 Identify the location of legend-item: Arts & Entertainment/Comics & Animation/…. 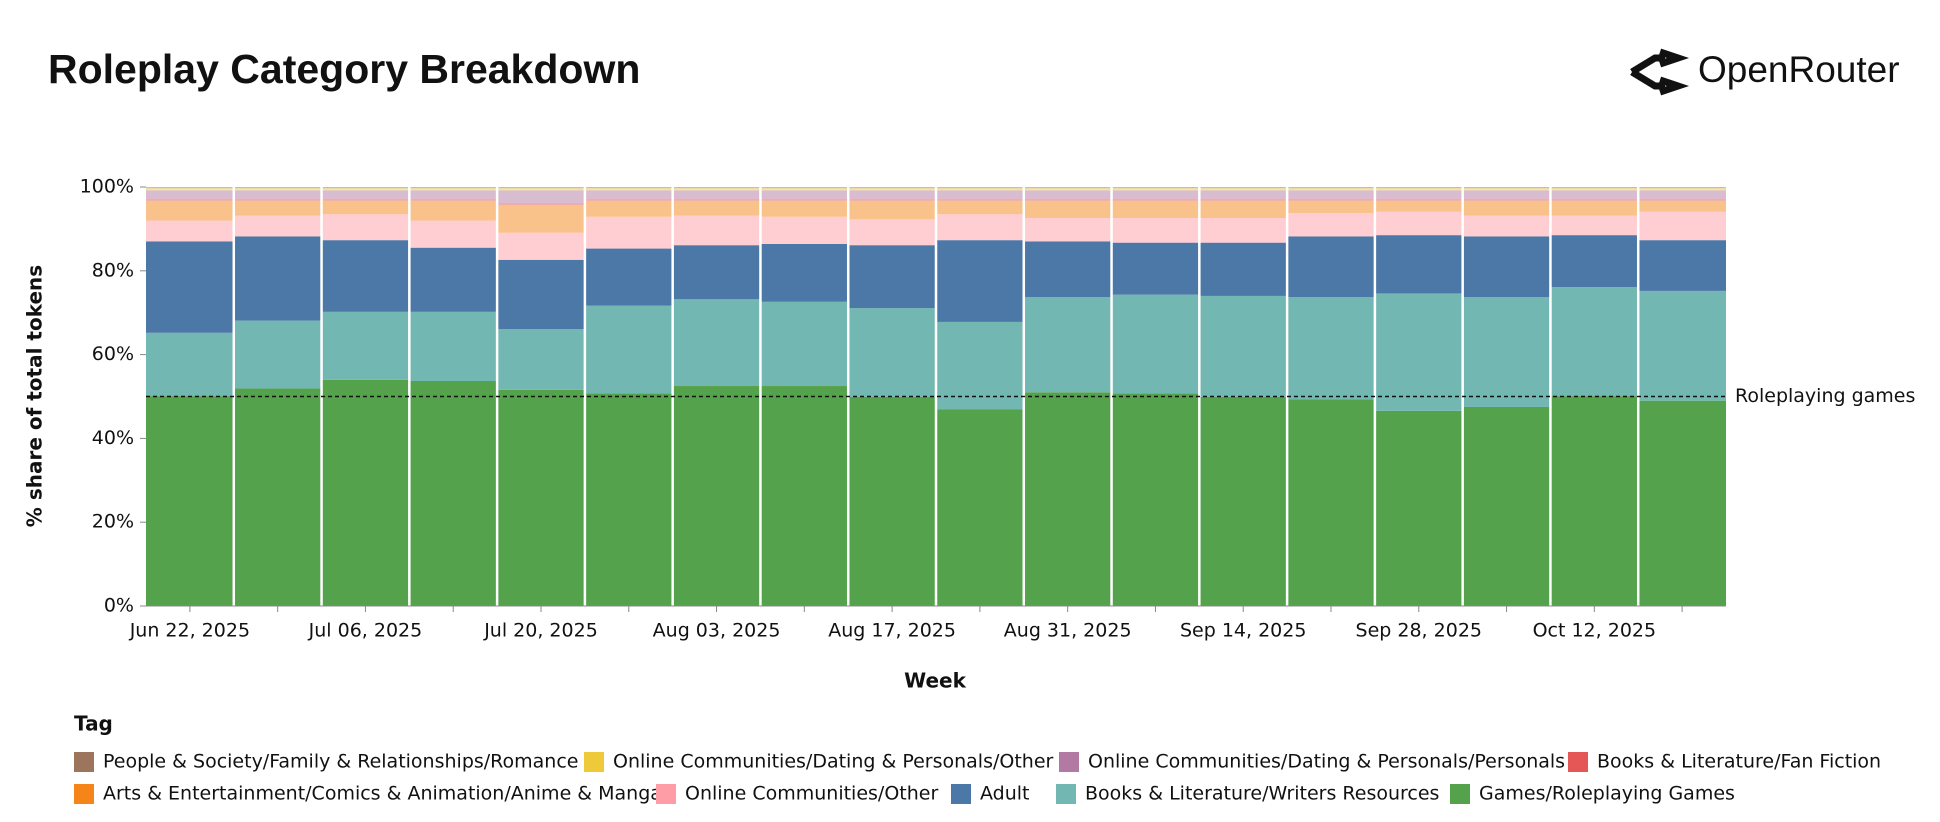
(368, 794).